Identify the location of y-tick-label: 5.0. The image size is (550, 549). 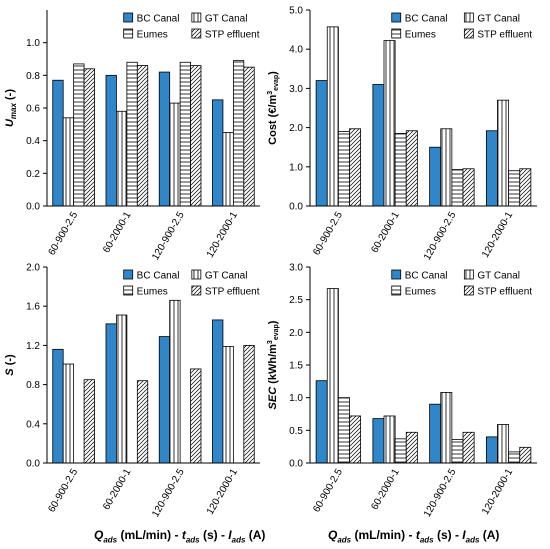
(296, 11).